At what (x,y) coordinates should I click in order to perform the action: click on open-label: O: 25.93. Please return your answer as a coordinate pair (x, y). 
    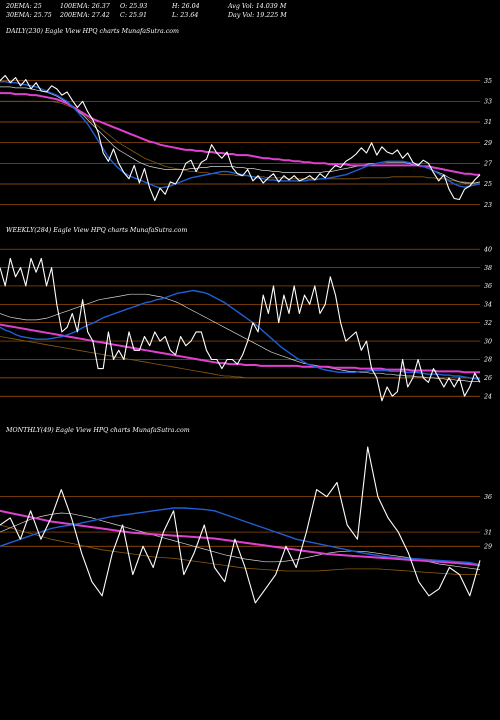
    Looking at the image, I should click on (134, 6).